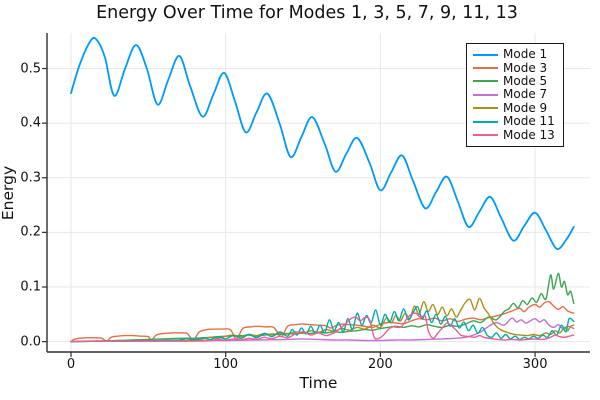 This screenshot has height=400, width=600. Describe the element at coordinates (30, 68) in the screenshot. I see `y-tick-label: 0.5` at that location.